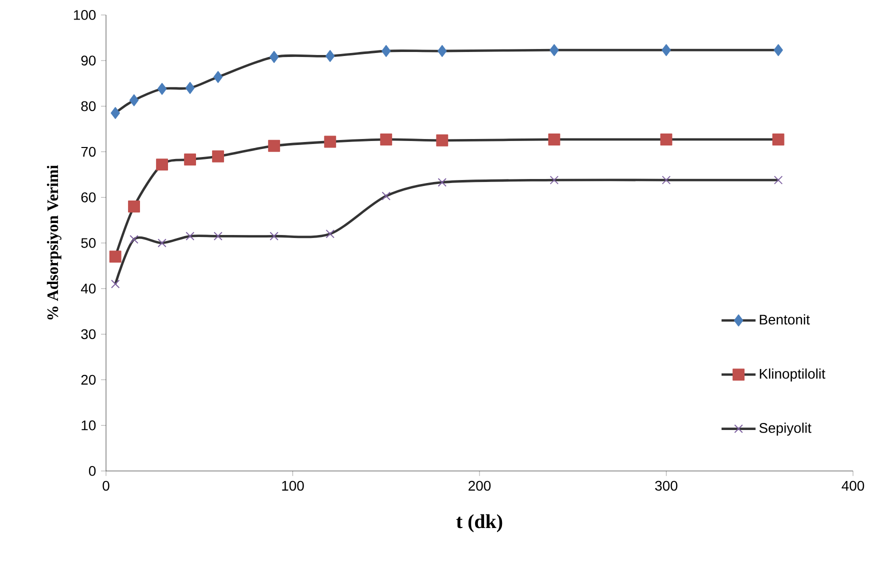 The height and width of the screenshot is (576, 883). I want to click on x-tick-label: 300, so click(666, 485).